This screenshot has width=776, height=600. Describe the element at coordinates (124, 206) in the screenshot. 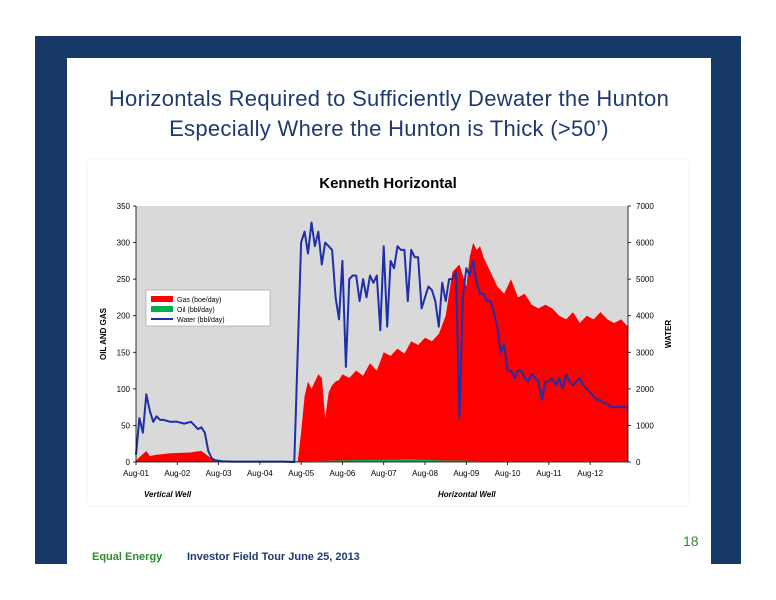

I see `left-tick-label: 350` at that location.